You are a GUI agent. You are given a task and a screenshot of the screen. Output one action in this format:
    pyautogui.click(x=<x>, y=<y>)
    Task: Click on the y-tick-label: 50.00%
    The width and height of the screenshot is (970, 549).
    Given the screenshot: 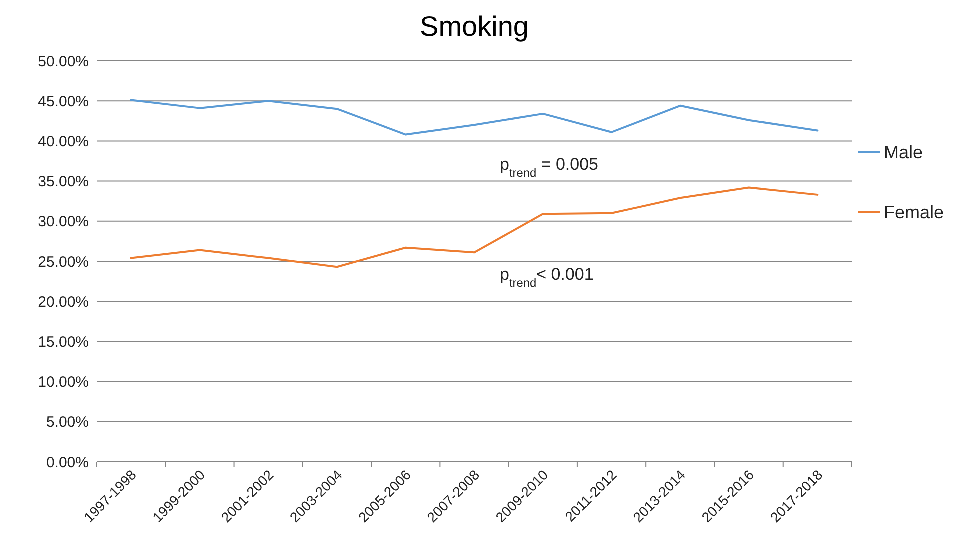 What is the action you would take?
    pyautogui.click(x=63, y=61)
    